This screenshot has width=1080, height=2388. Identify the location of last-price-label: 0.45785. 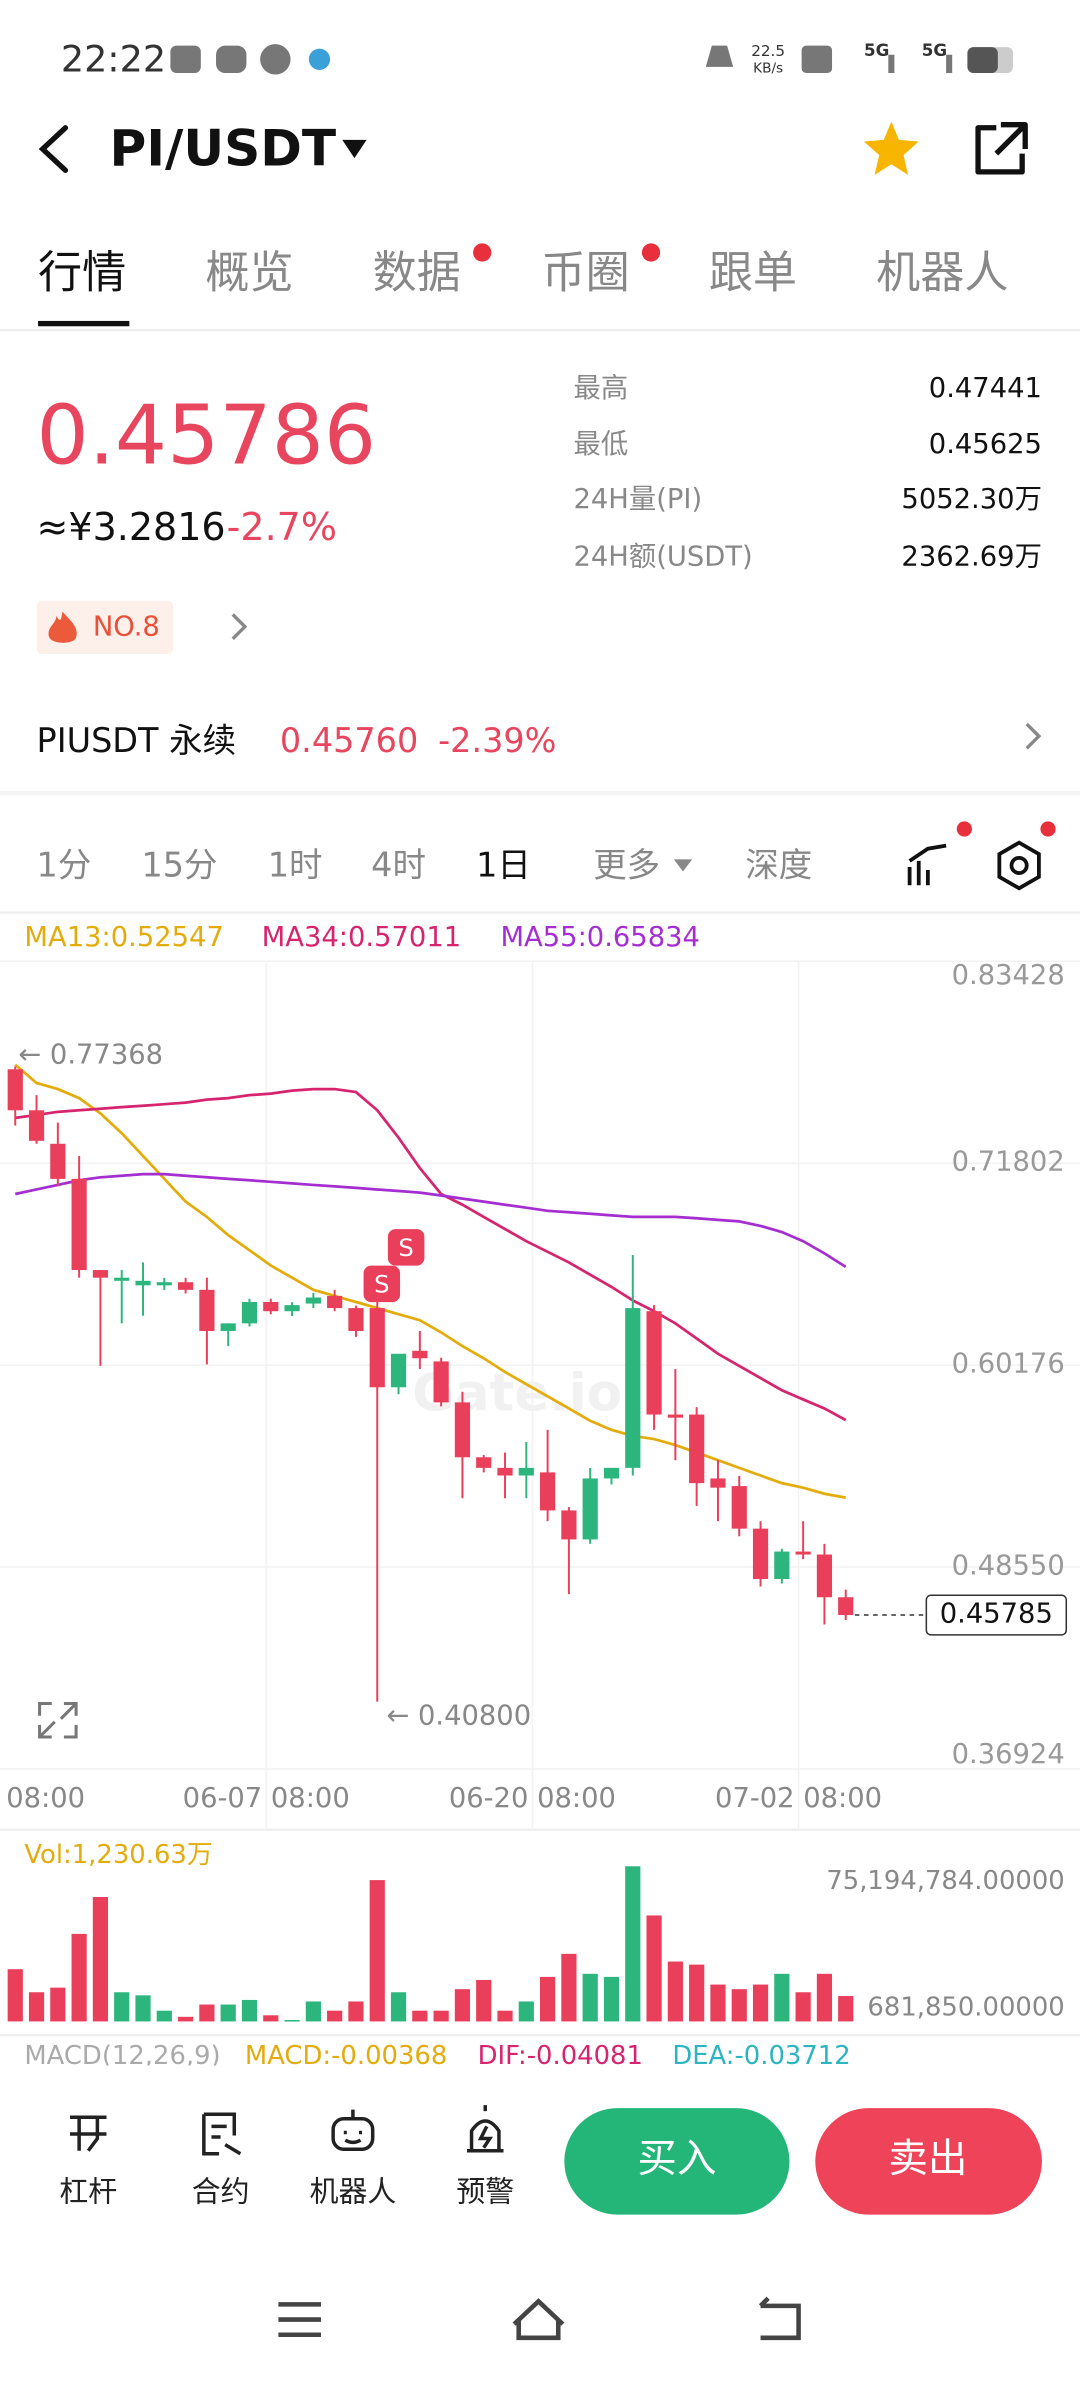
(996, 1614).